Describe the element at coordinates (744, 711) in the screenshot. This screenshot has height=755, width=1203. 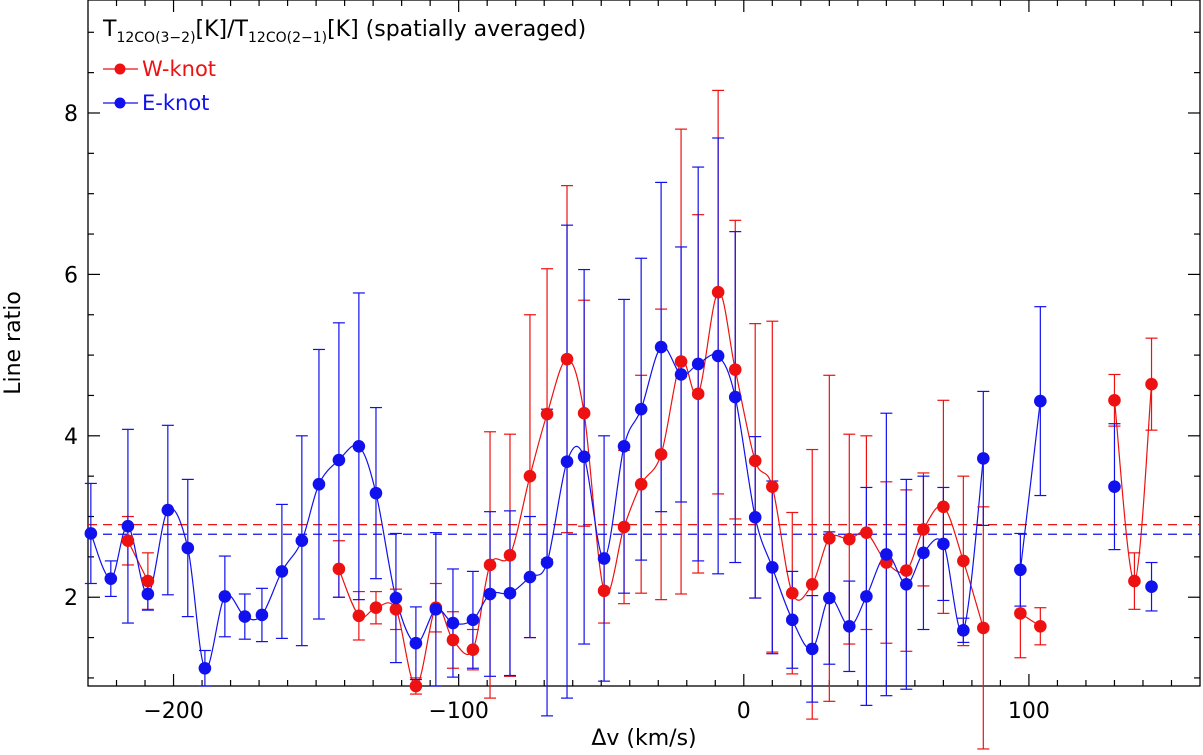
I see `x-tick-label: 0` at that location.